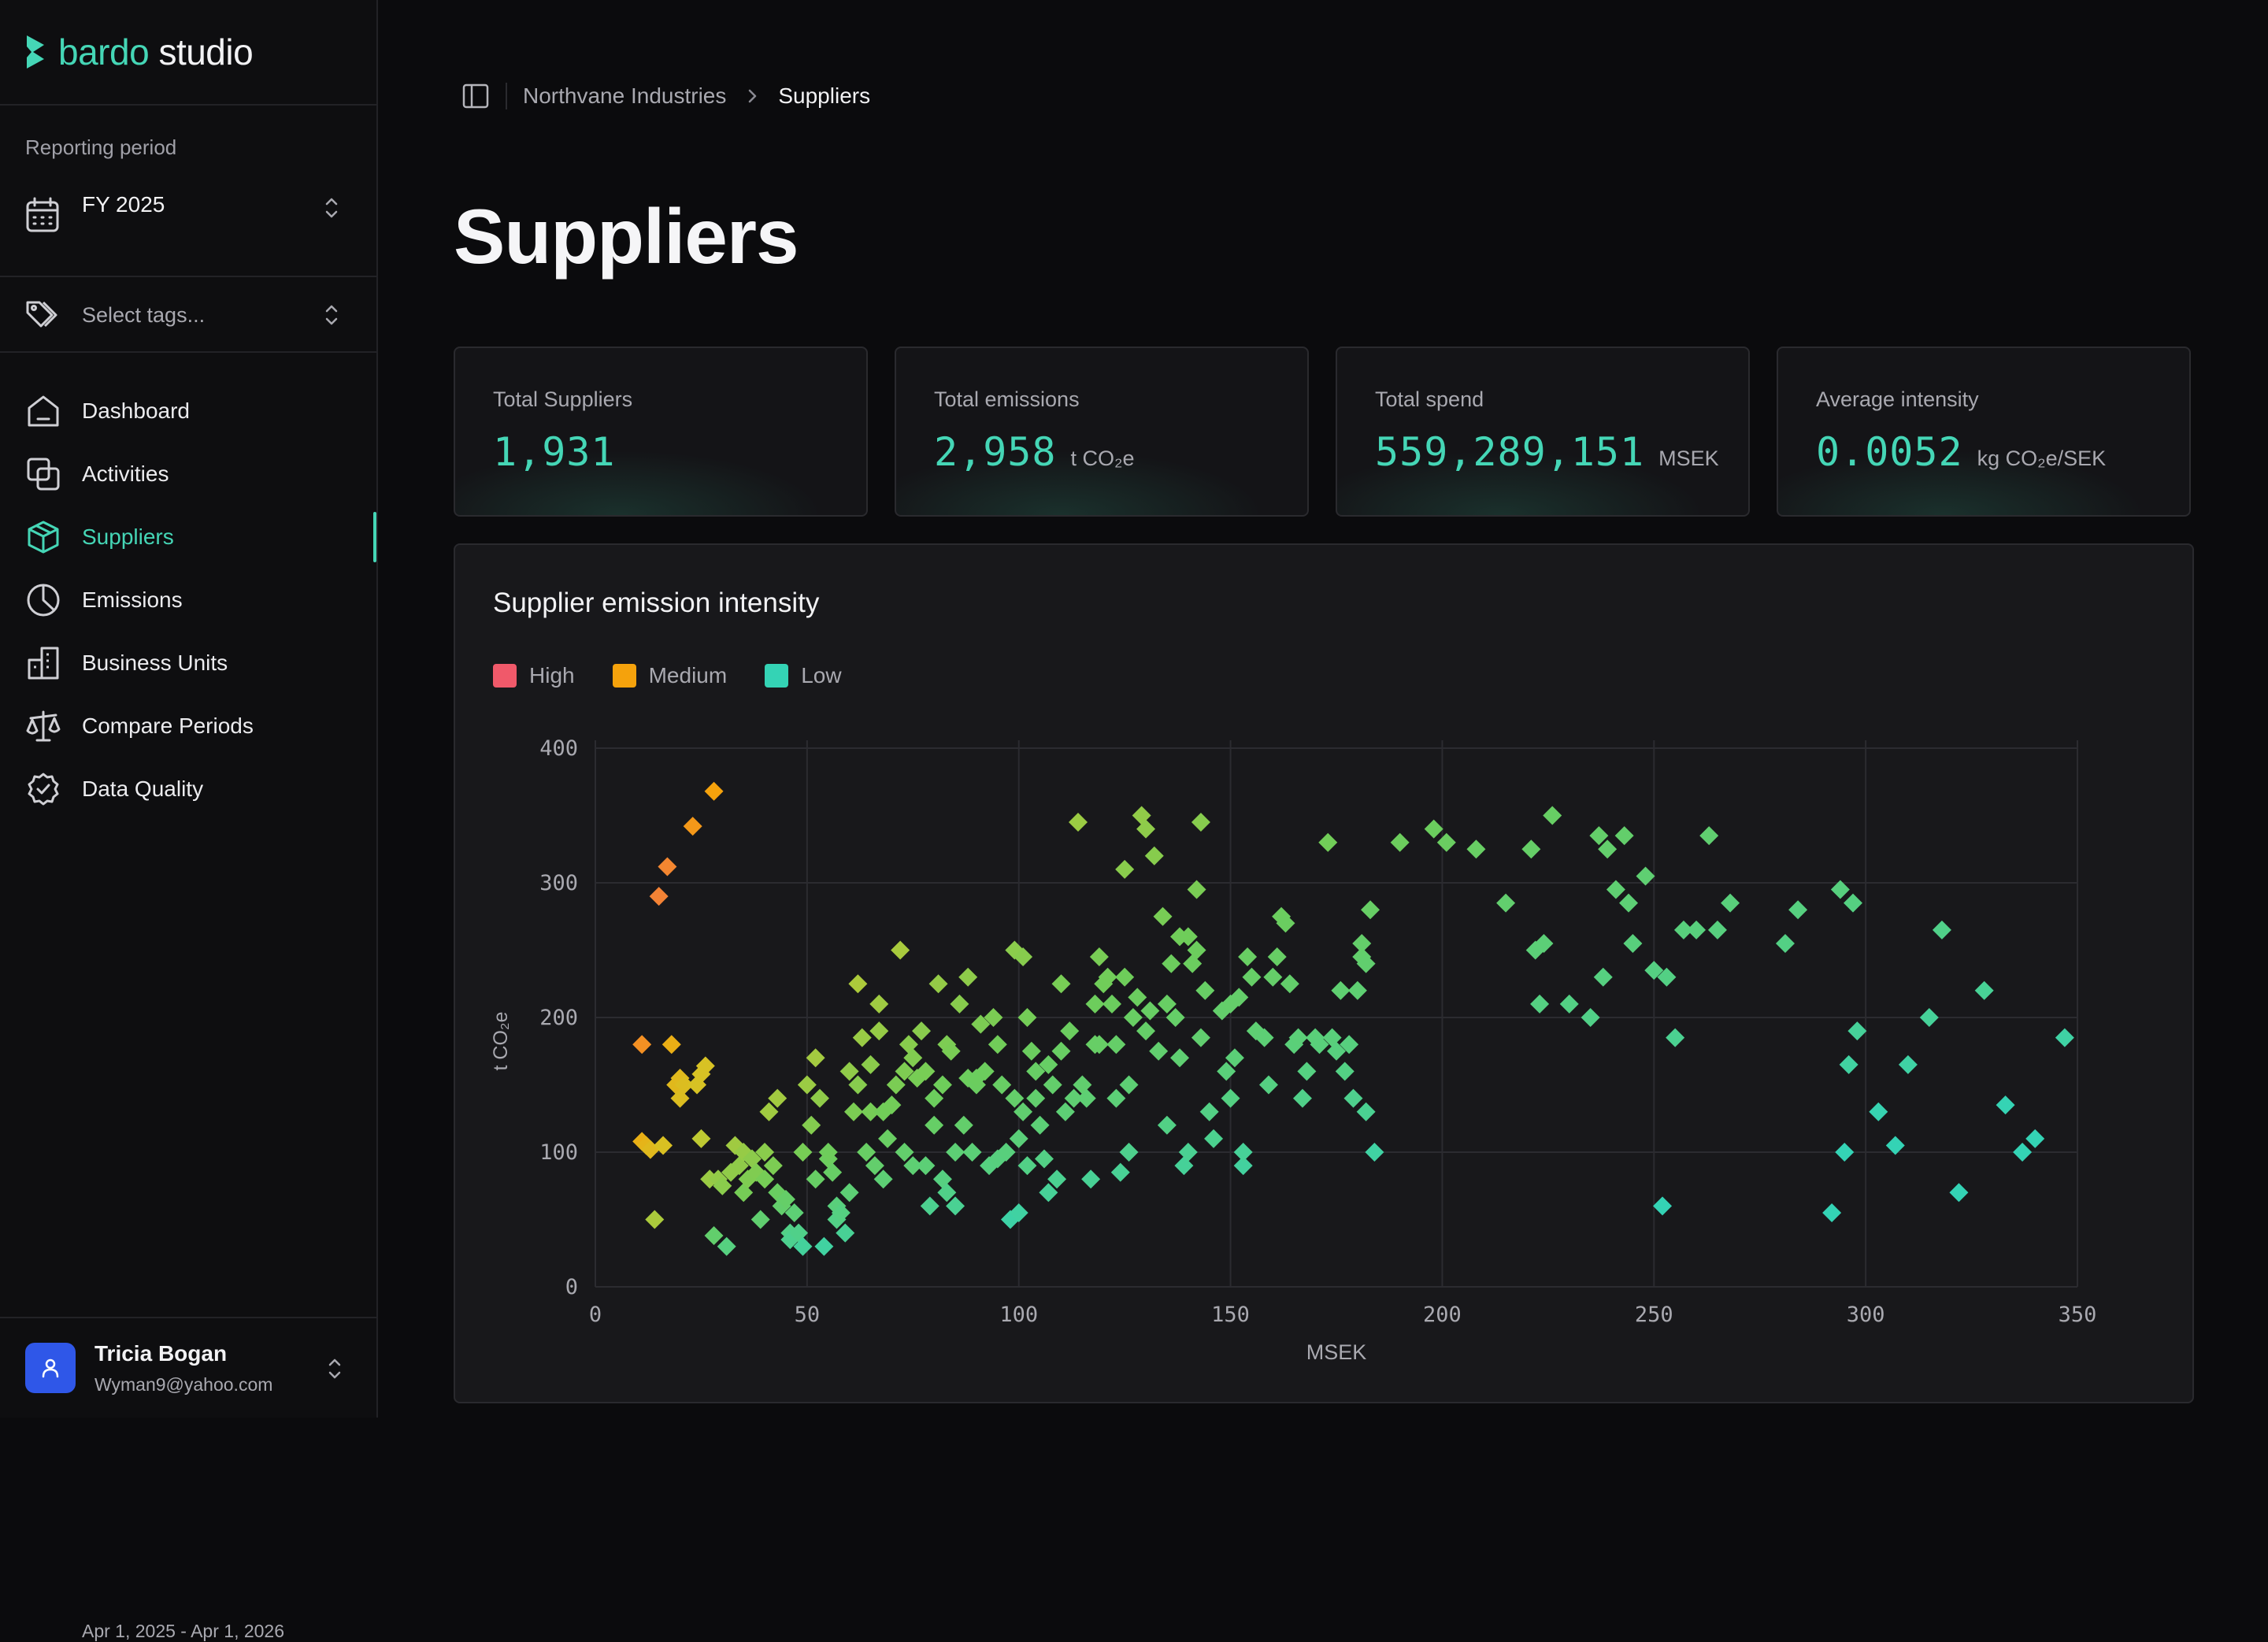 This screenshot has height=1642, width=2268. What do you see at coordinates (558, 883) in the screenshot?
I see `y-tick-label: 300` at bounding box center [558, 883].